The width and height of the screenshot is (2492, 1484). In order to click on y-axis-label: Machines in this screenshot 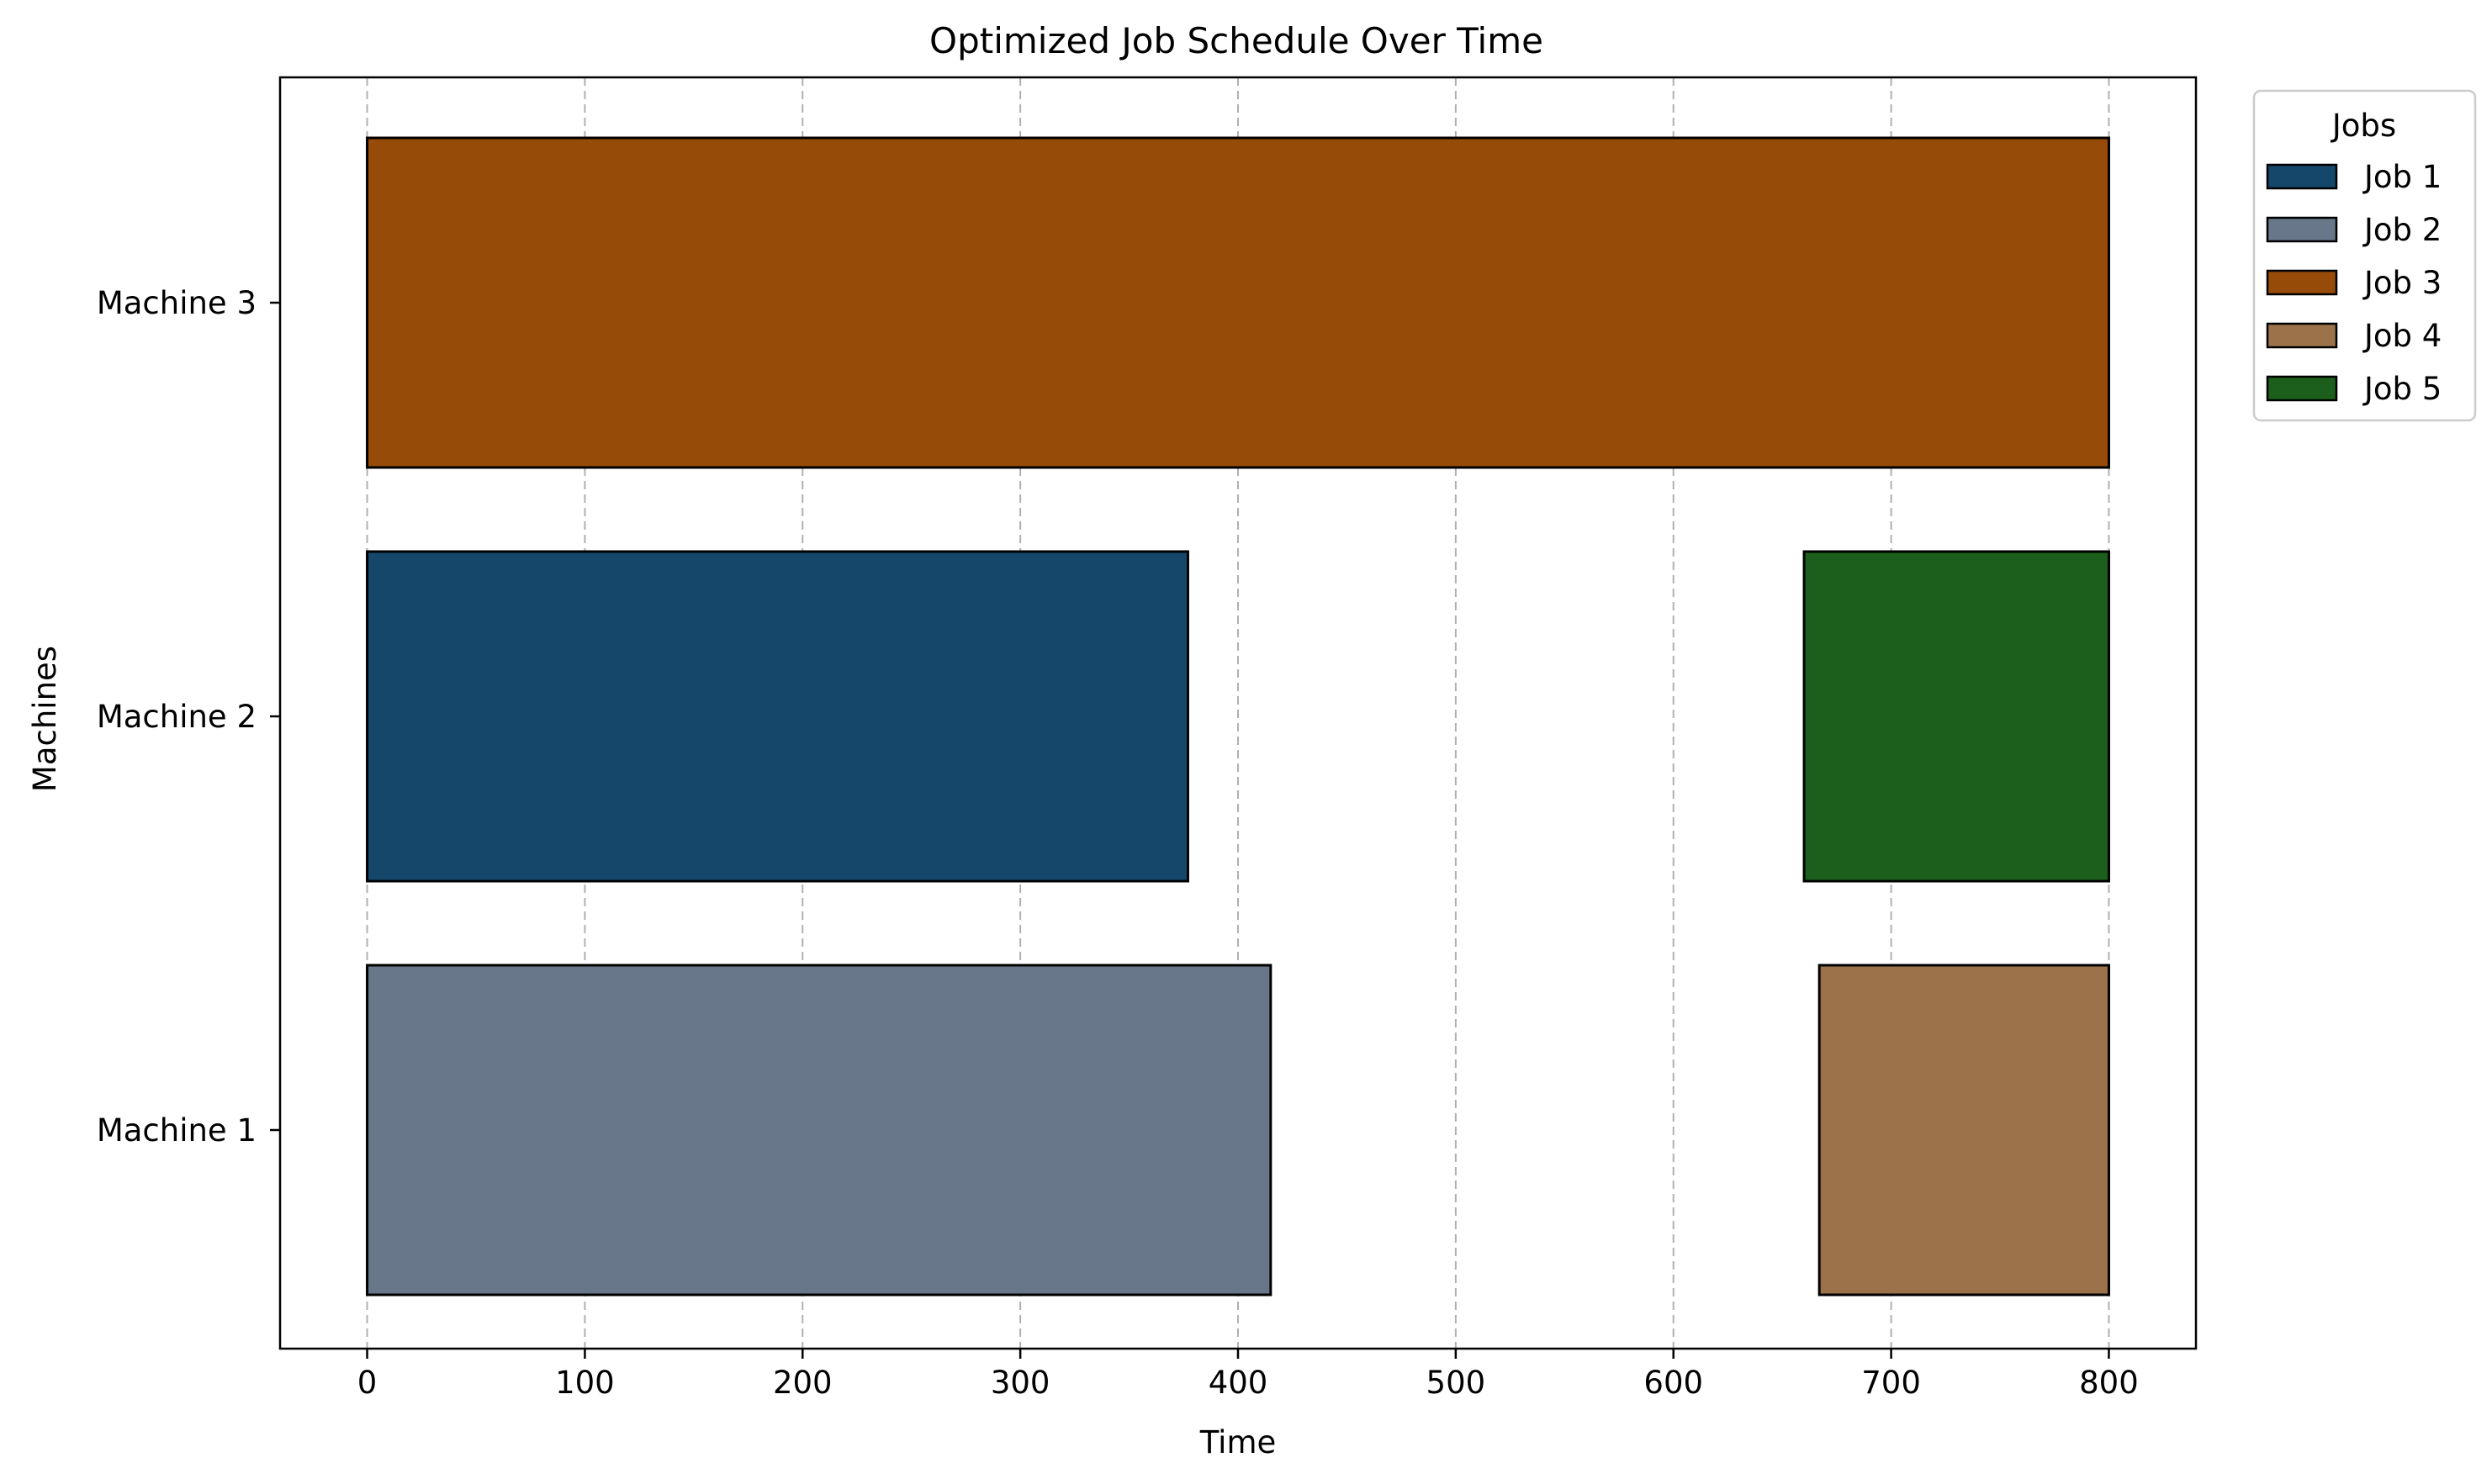, I will do `click(45, 719)`.